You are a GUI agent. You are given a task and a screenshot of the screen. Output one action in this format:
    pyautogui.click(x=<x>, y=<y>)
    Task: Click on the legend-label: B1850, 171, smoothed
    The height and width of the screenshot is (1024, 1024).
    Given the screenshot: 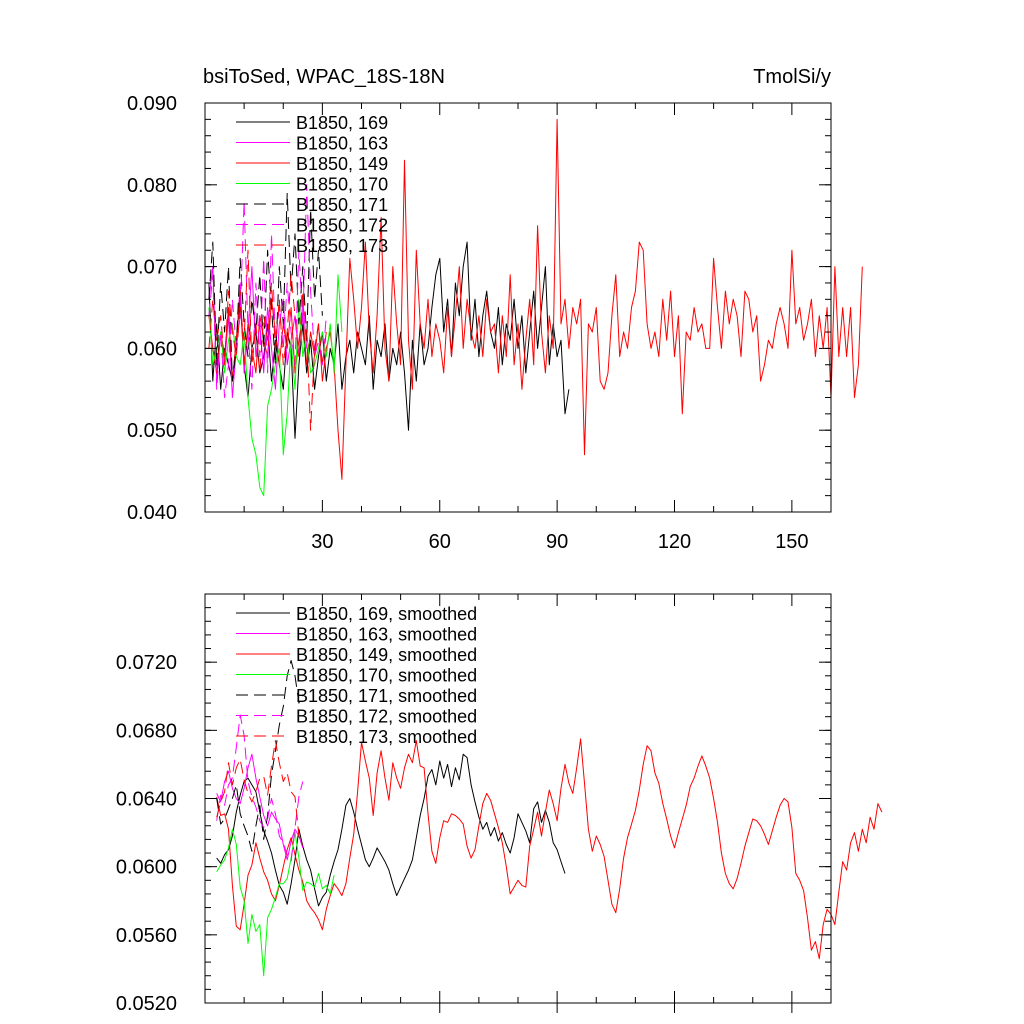 What is the action you would take?
    pyautogui.click(x=386, y=696)
    